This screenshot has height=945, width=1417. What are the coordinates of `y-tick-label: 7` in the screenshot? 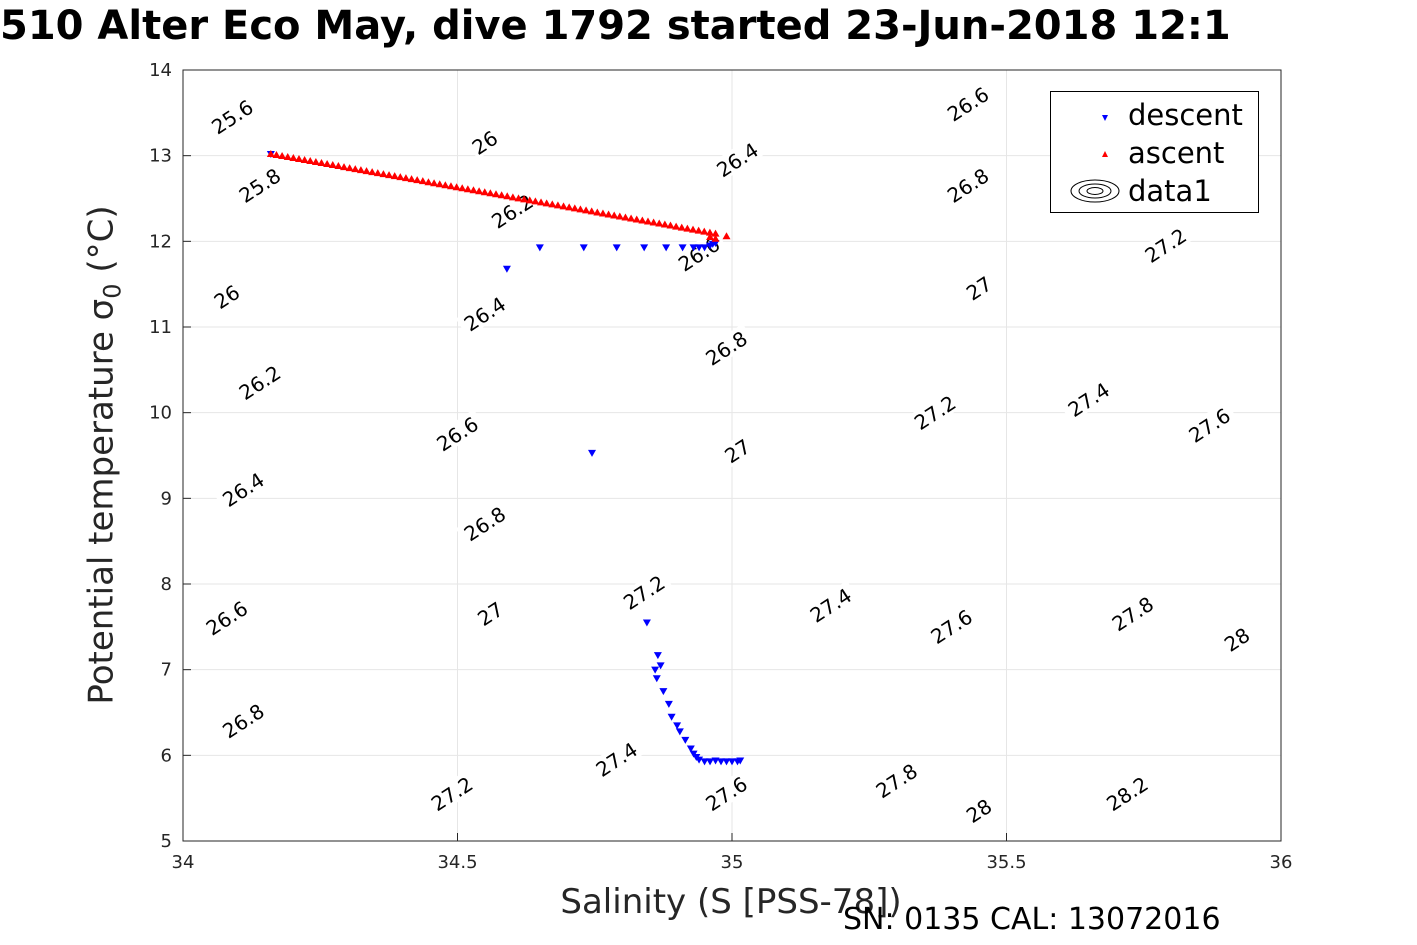 It's located at (166, 670).